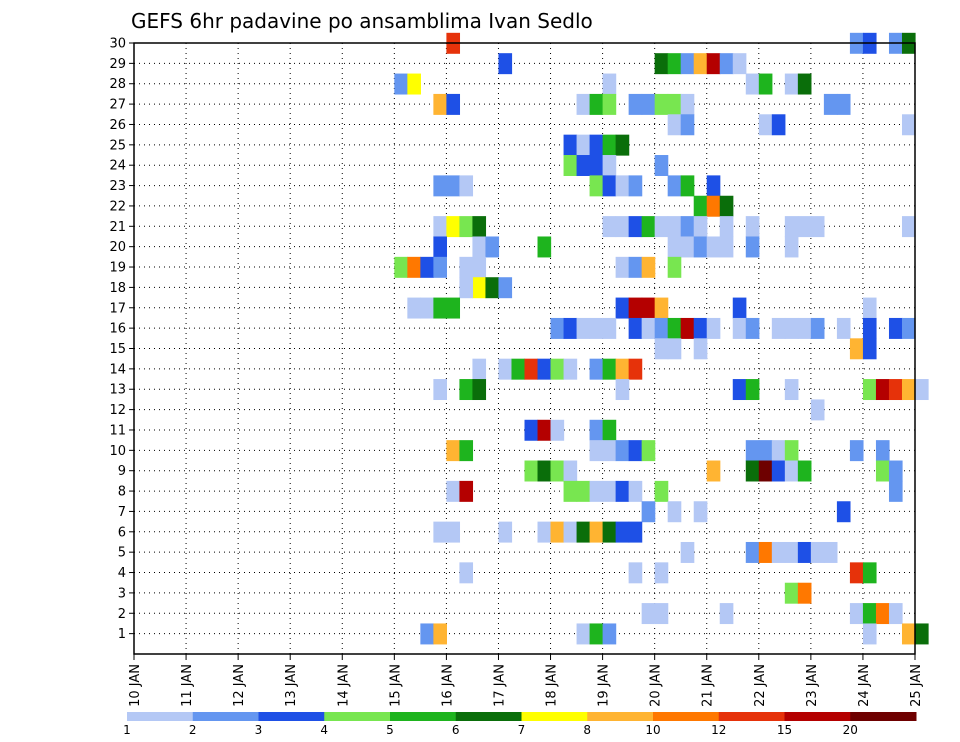 Image resolution: width=960 pixels, height=742 pixels. Describe the element at coordinates (239, 685) in the screenshot. I see `x-tick-label: 12 JAN` at that location.